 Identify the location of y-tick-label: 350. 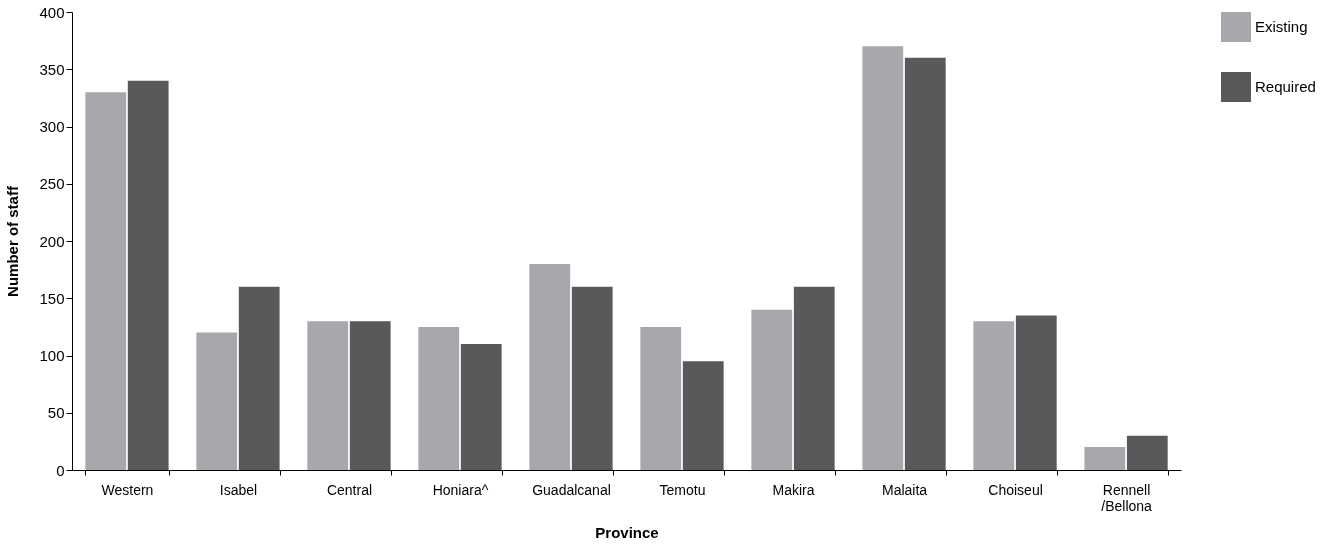
(52, 69).